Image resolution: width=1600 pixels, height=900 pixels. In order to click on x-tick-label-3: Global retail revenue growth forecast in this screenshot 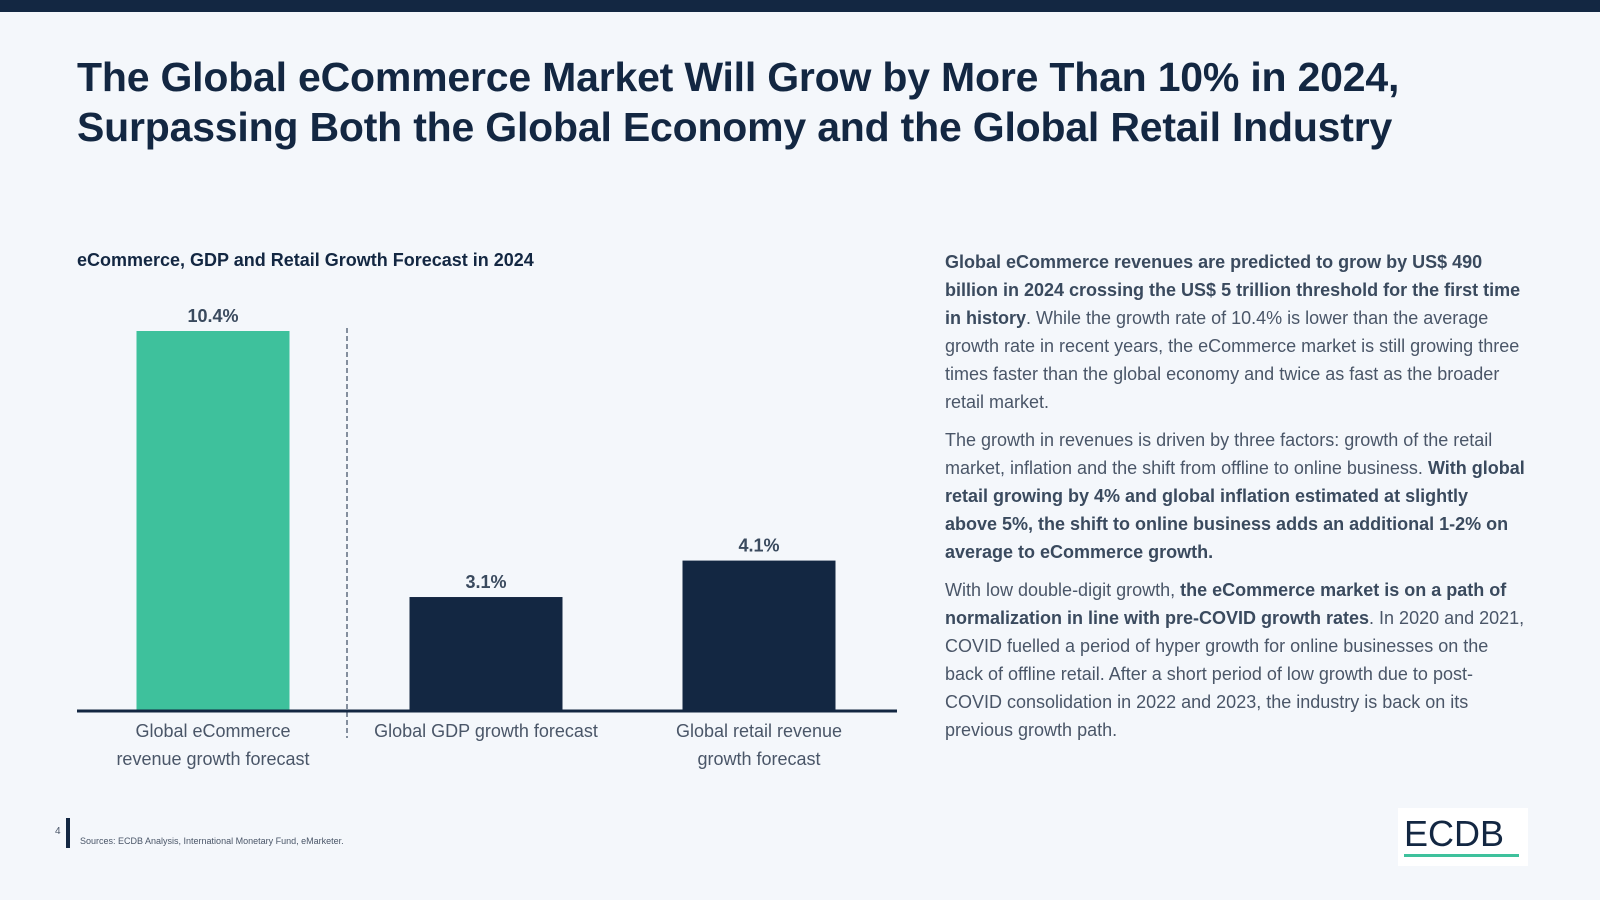, I will do `click(759, 745)`.